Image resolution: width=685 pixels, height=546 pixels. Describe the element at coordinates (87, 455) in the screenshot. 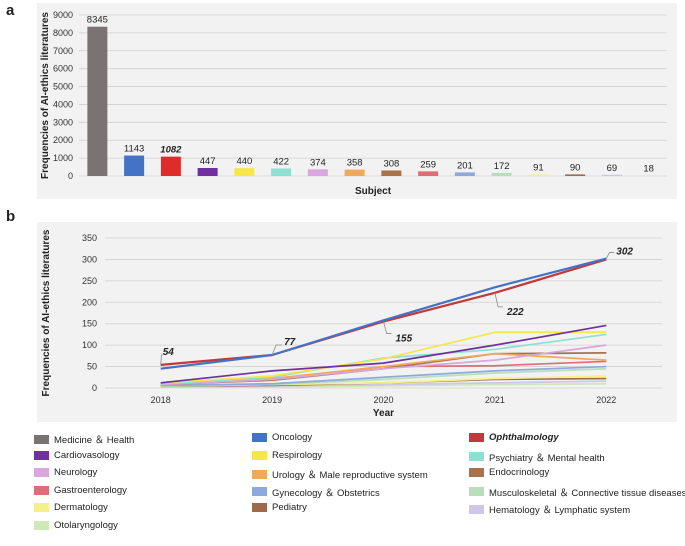

I see `legend-label: Cardiovasology` at that location.